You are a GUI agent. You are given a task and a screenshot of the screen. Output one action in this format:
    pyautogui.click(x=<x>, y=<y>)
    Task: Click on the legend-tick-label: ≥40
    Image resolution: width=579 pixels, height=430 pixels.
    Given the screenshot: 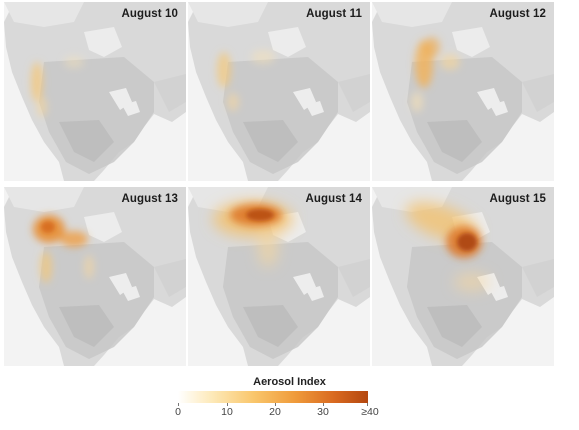 What is the action you would take?
    pyautogui.click(x=370, y=412)
    